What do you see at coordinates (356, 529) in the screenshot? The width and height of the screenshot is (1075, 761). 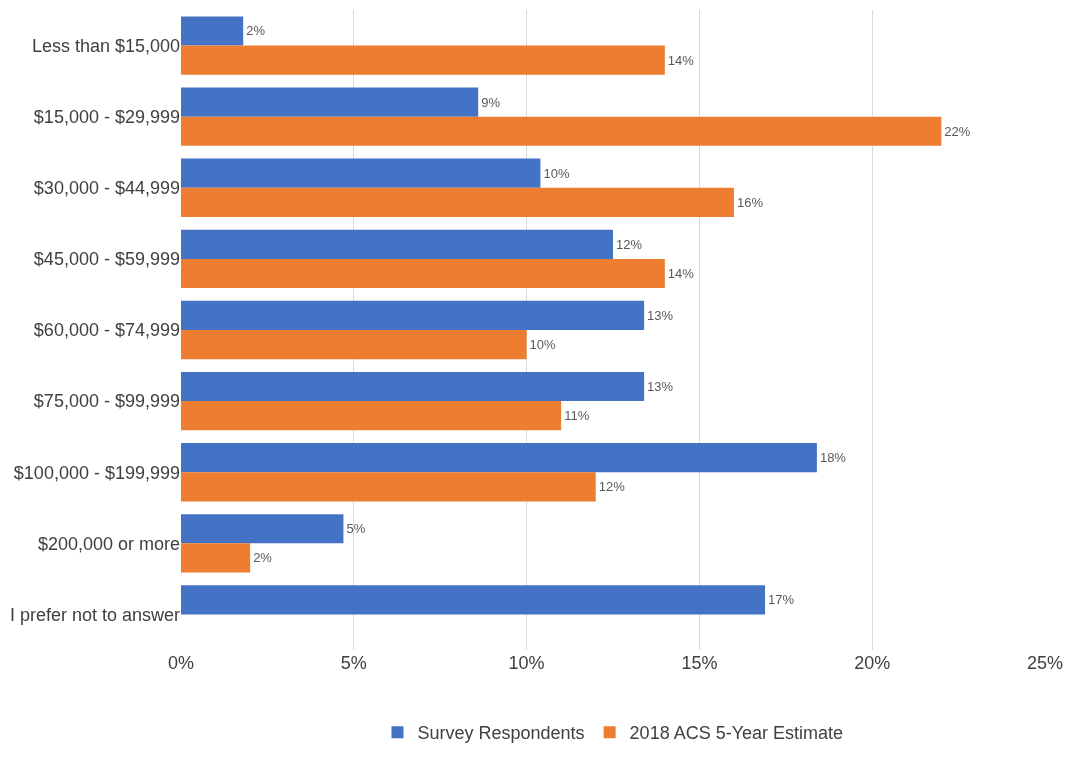 I see `data-label: 5%` at bounding box center [356, 529].